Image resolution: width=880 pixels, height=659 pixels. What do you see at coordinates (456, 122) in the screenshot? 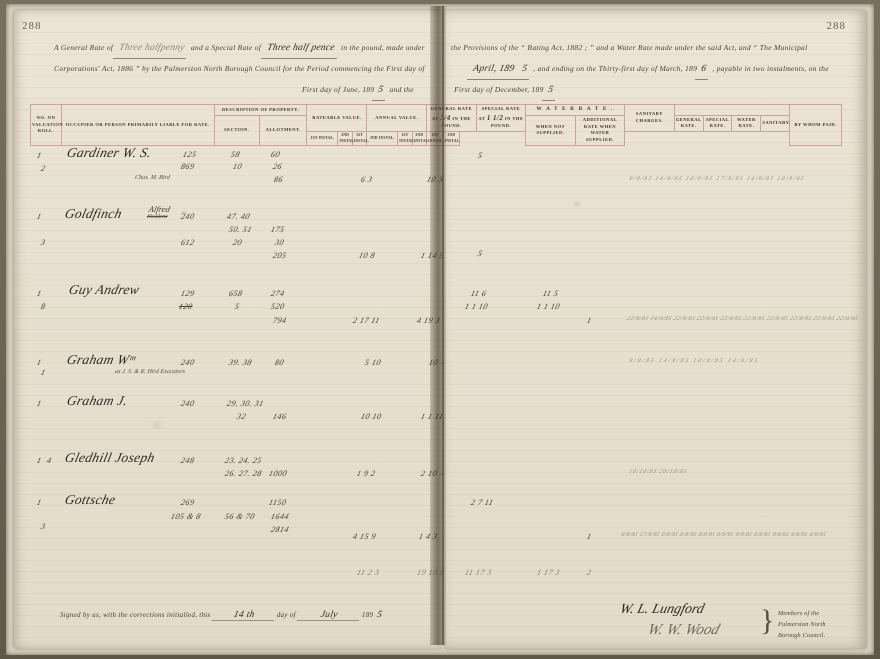
I see `gr-in: in the pound.` at bounding box center [456, 122].